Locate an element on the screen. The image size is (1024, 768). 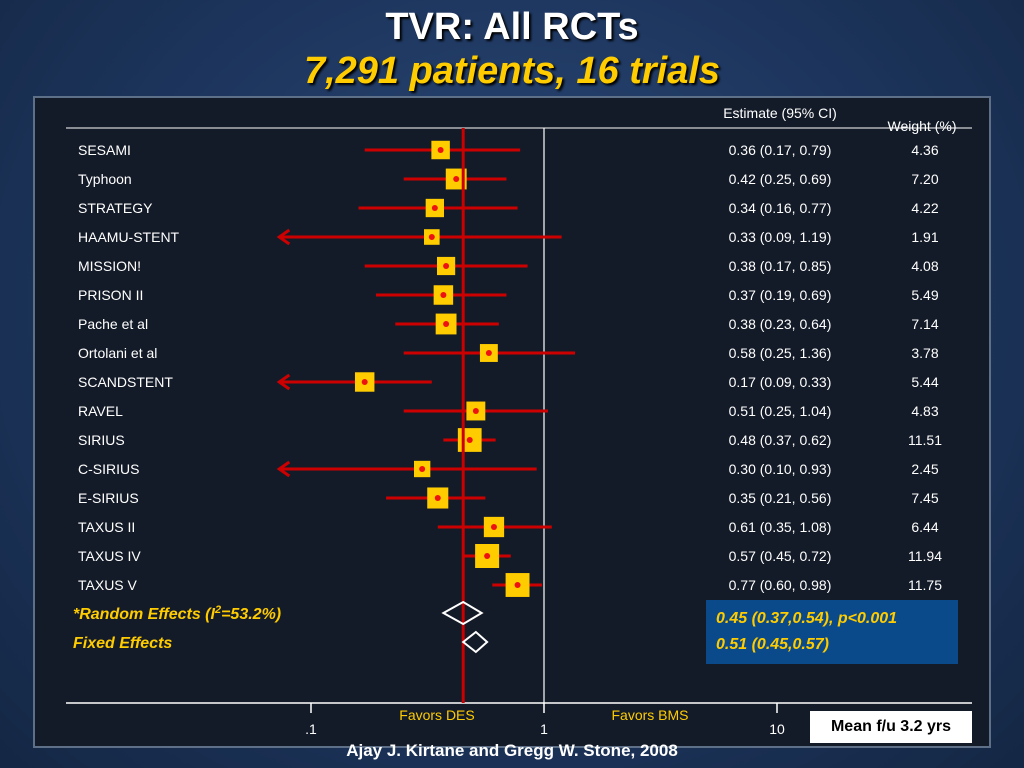
study-weight: 6.44 is located at coordinates (924, 527).